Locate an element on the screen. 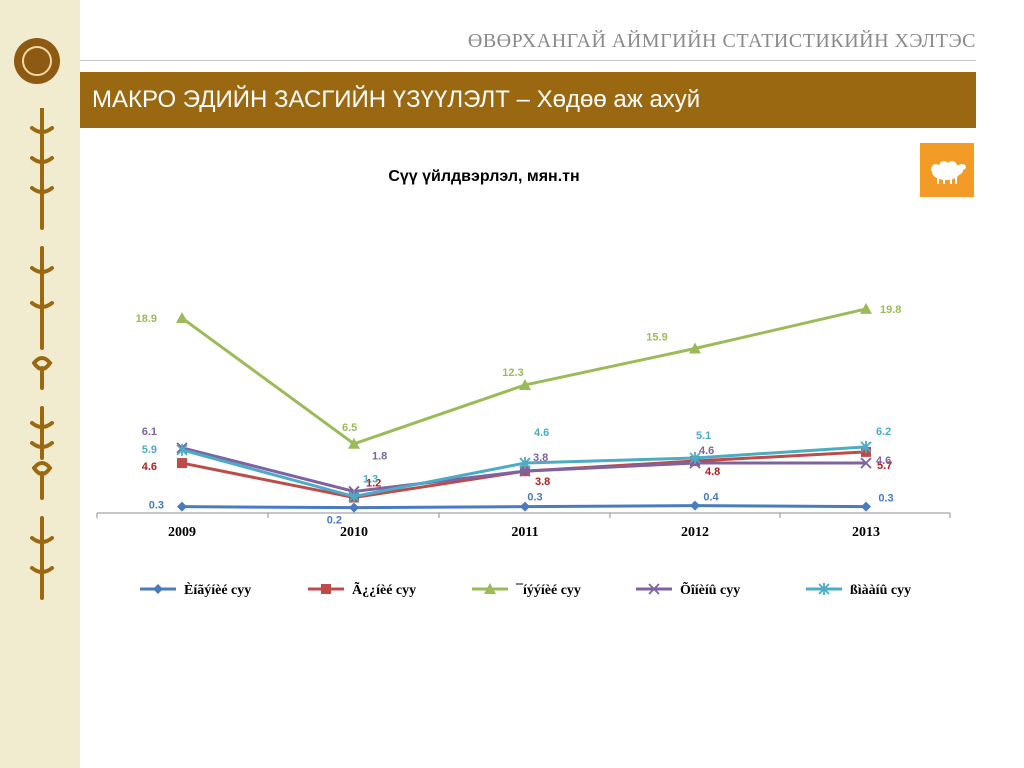 The width and height of the screenshot is (1024, 768). x-tick-label-2010: 2010 is located at coordinates (354, 532).